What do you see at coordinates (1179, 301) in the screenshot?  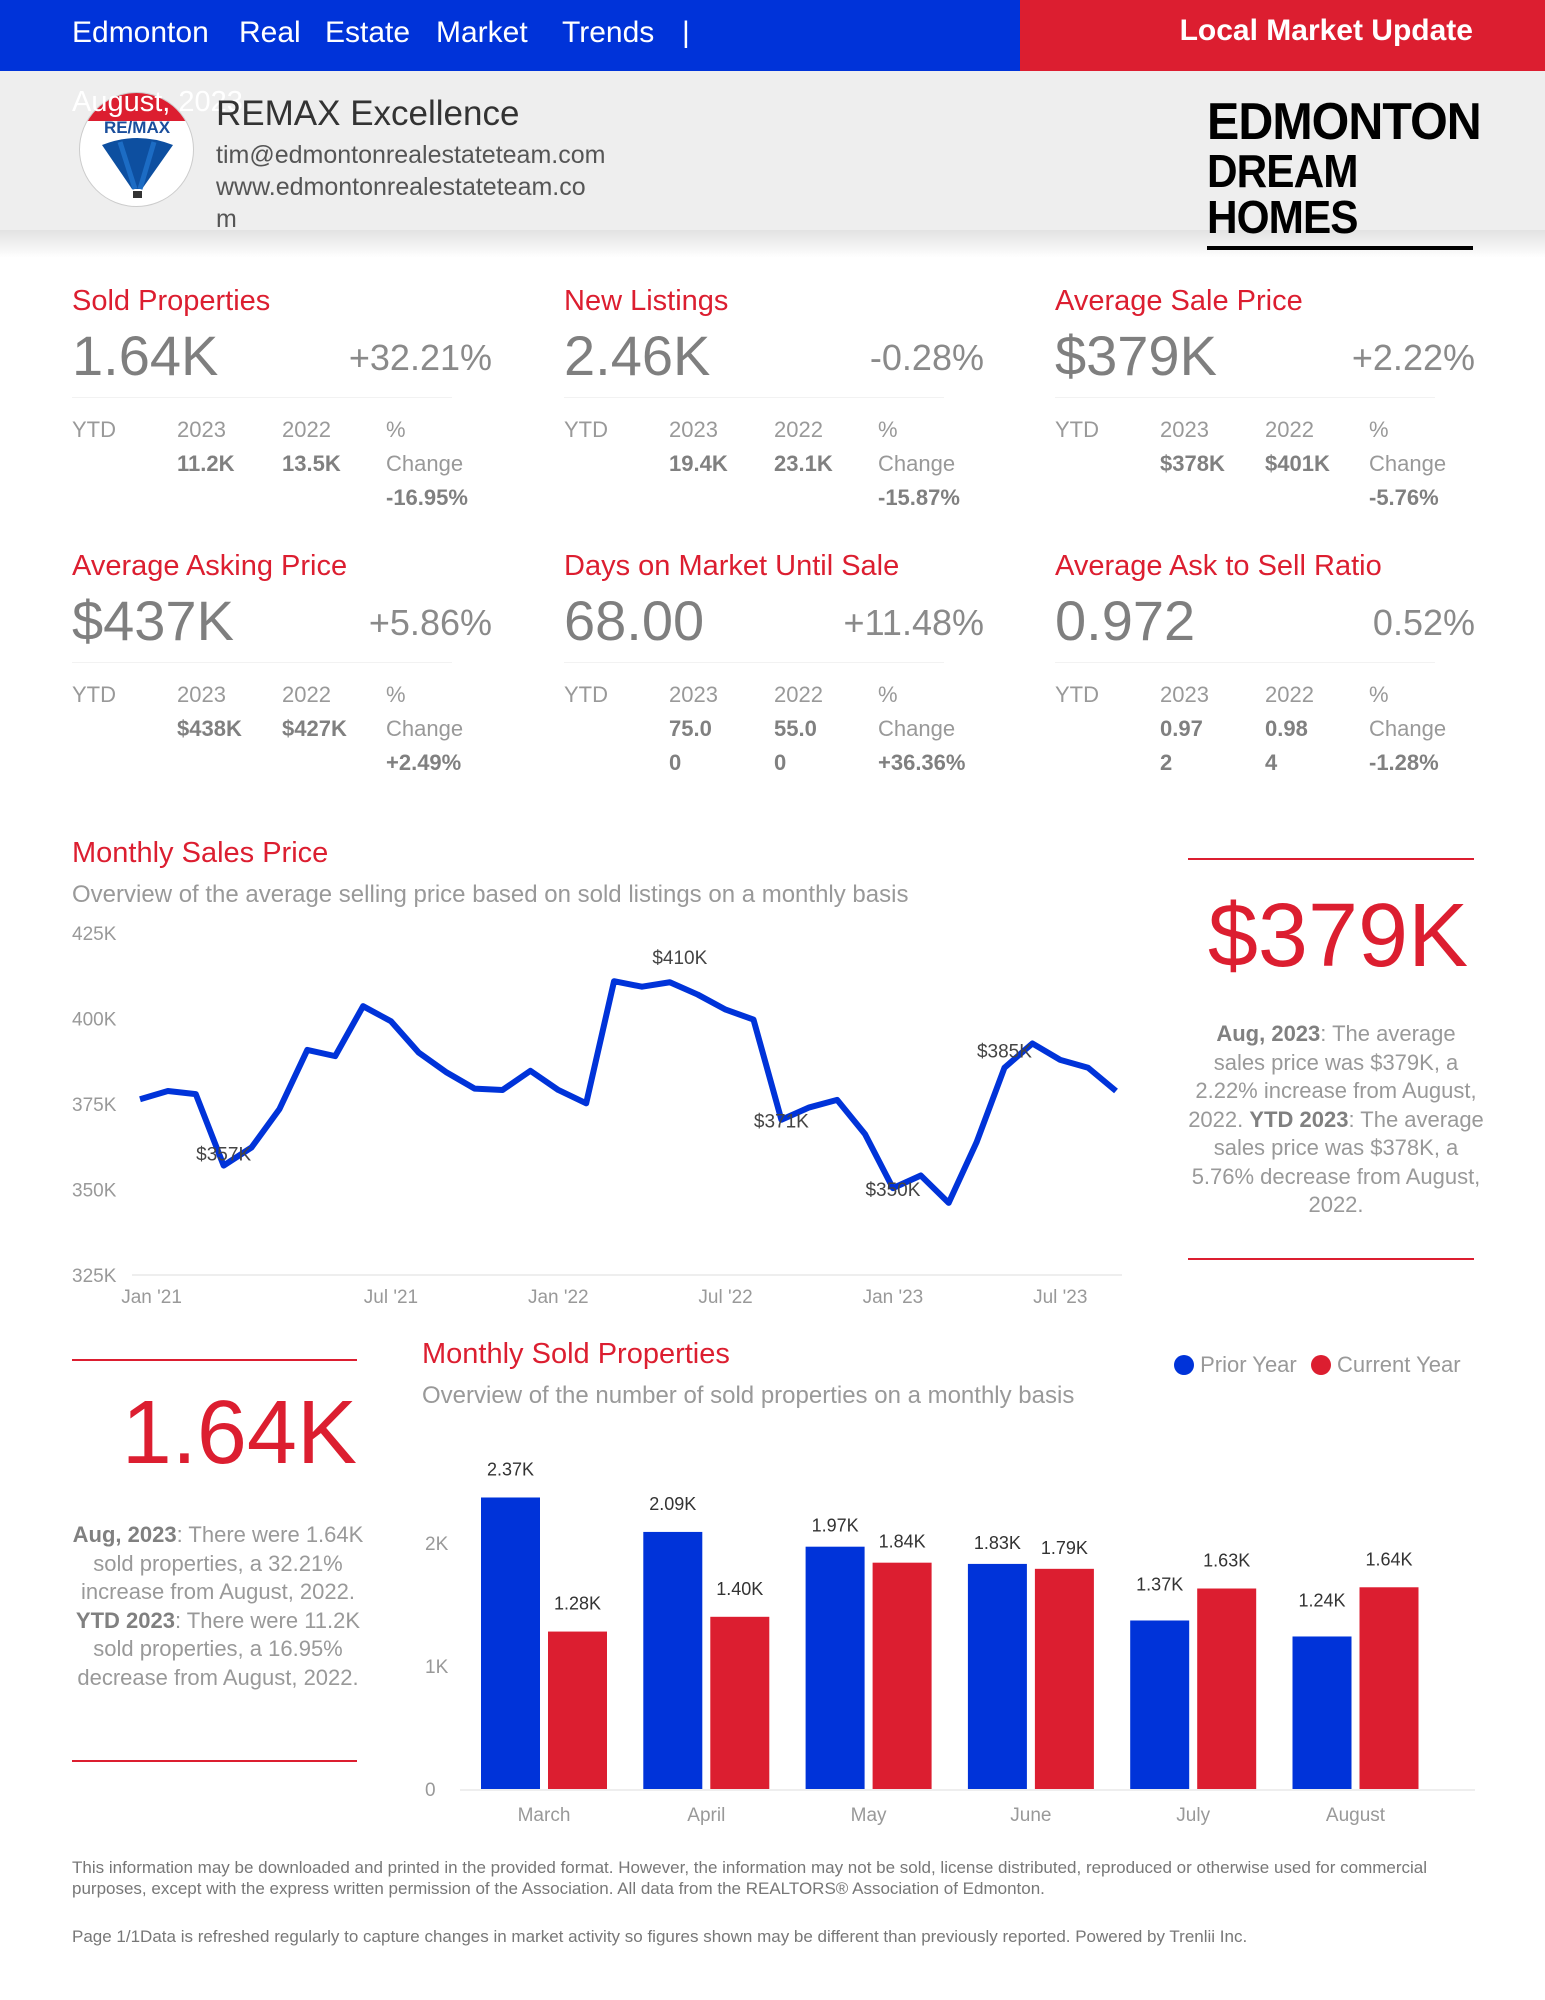 I see `kpi-title: Average Sale Price` at bounding box center [1179, 301].